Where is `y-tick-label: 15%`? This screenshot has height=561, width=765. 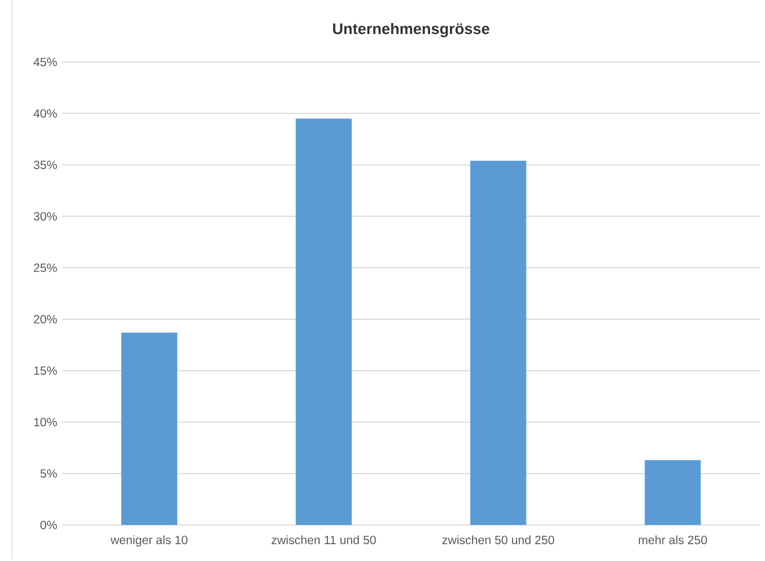 y-tick-label: 15% is located at coordinates (45, 370).